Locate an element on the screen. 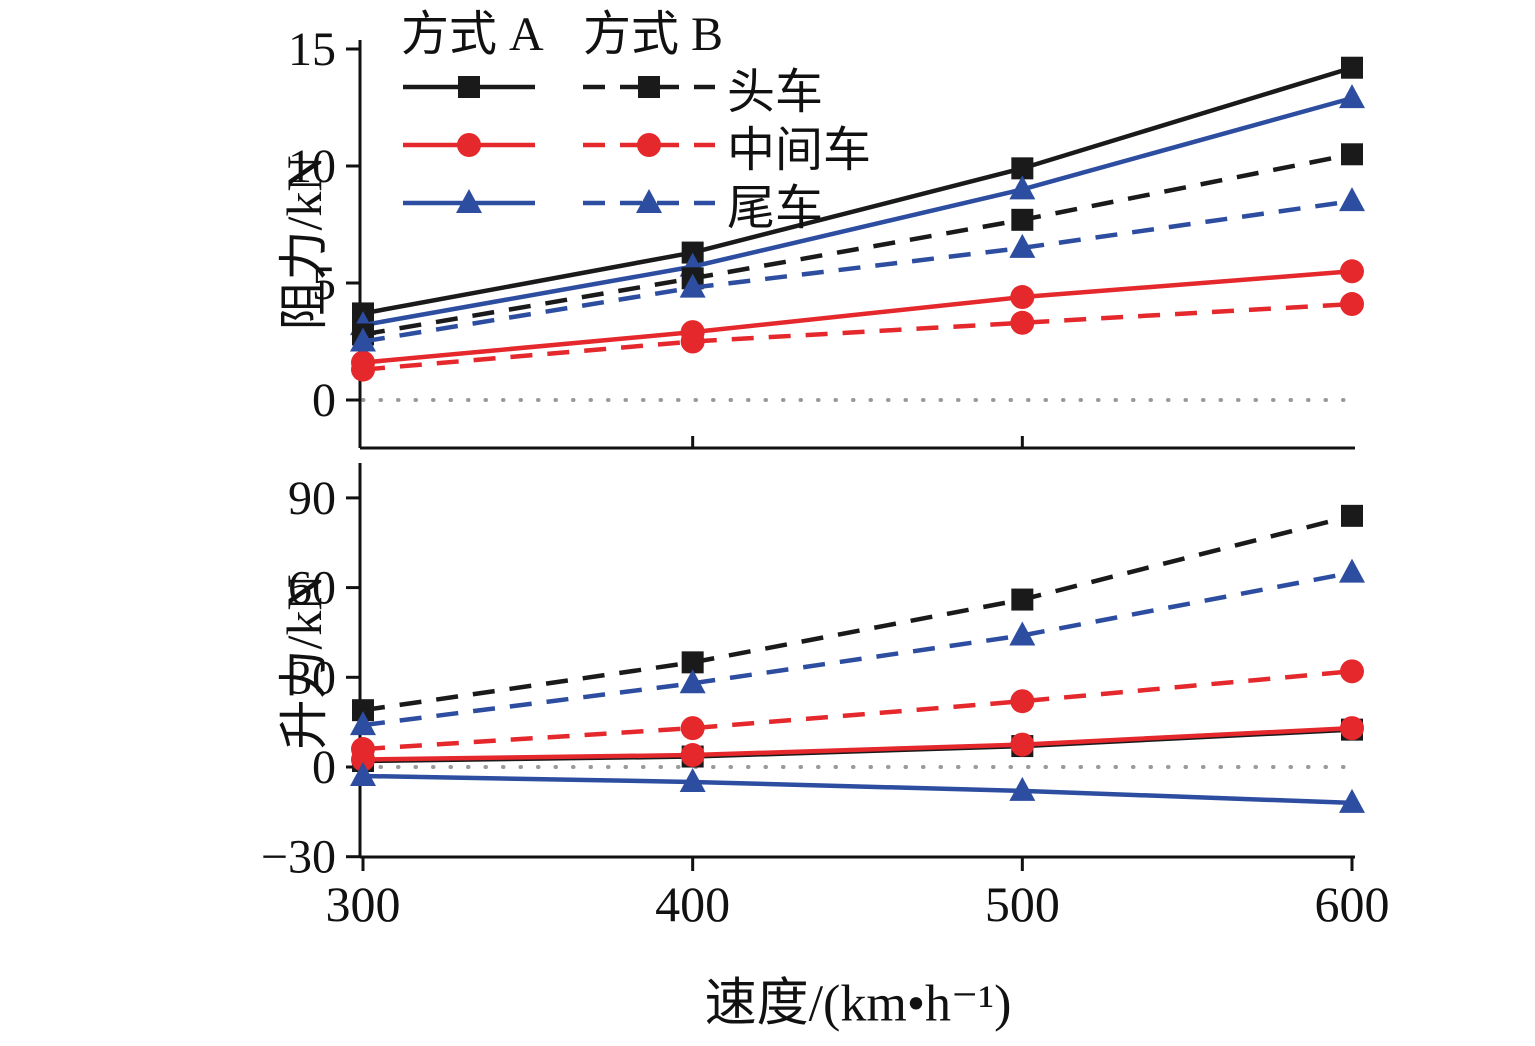 This screenshot has height=1046, width=1535. y-tick-label: 60 is located at coordinates (312, 588).